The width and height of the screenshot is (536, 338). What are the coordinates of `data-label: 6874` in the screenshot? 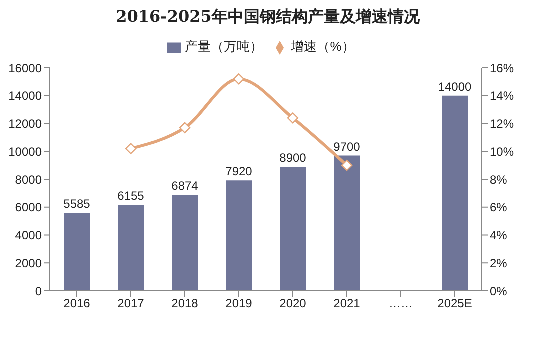 It's located at (185, 186).